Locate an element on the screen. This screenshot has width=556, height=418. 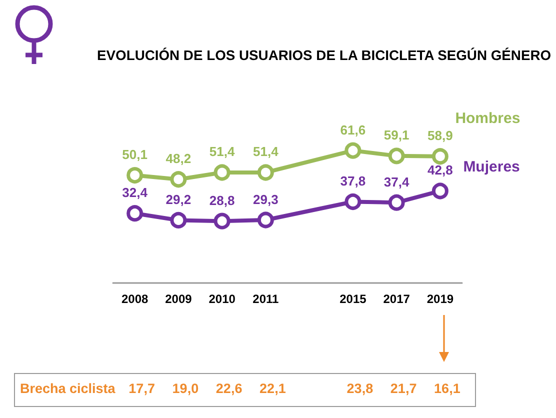
chart-title: EVOLUCIÓN DE LOS USUARIOS DE LA BICICLETA SEGÚN GÉNERO is located at coordinates (324, 55).